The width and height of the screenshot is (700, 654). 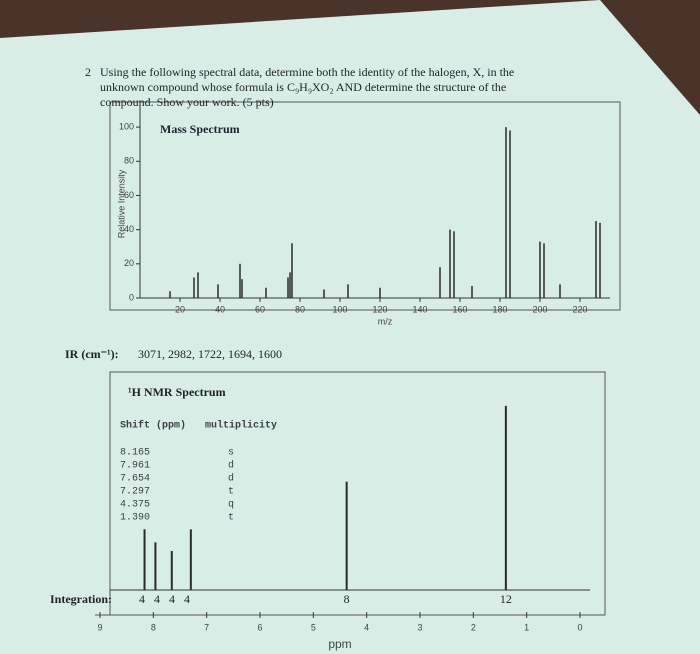 What do you see at coordinates (129, 229) in the screenshot?
I see `y-tick-label: 40` at bounding box center [129, 229].